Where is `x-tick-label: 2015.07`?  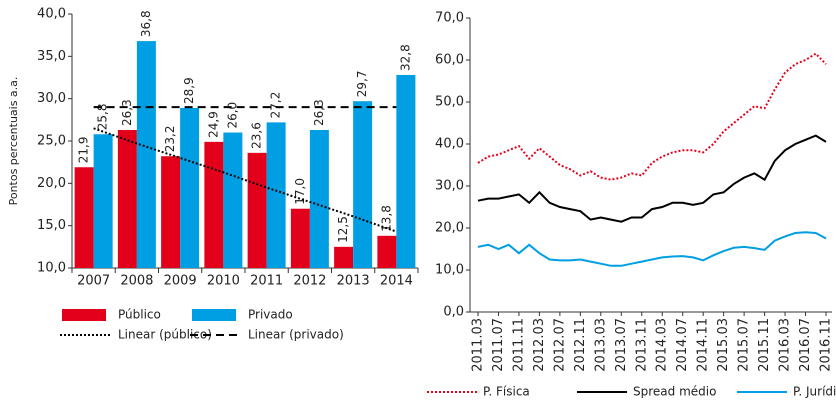
x-tick-label: 2015.07 is located at coordinates (744, 345).